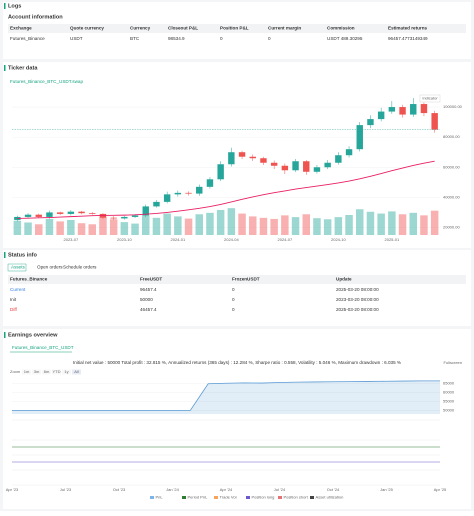 The image size is (474, 516). I want to click on x-tick-label: 2023-07, so click(71, 239).